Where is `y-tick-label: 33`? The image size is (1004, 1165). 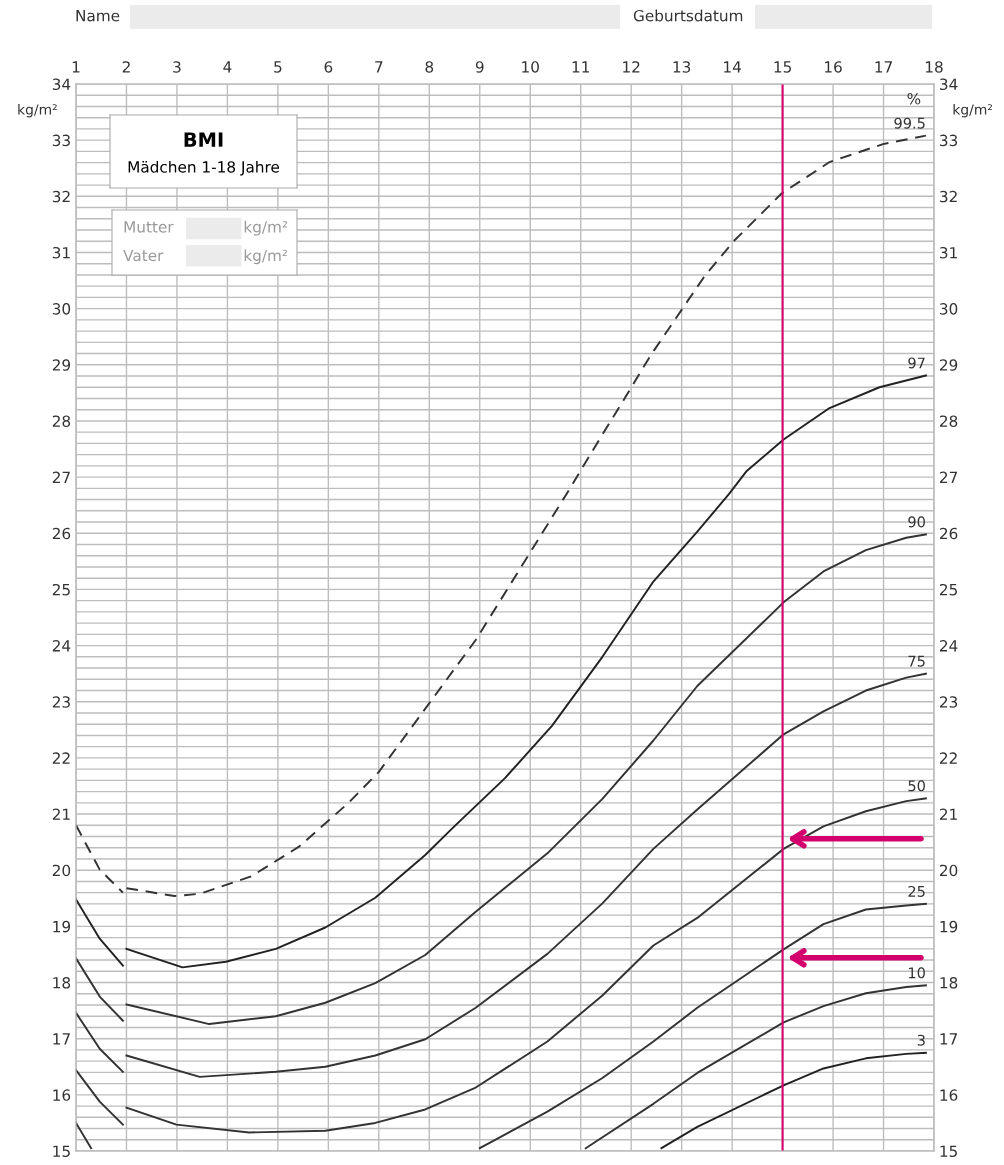 y-tick-label: 33 is located at coordinates (61, 140).